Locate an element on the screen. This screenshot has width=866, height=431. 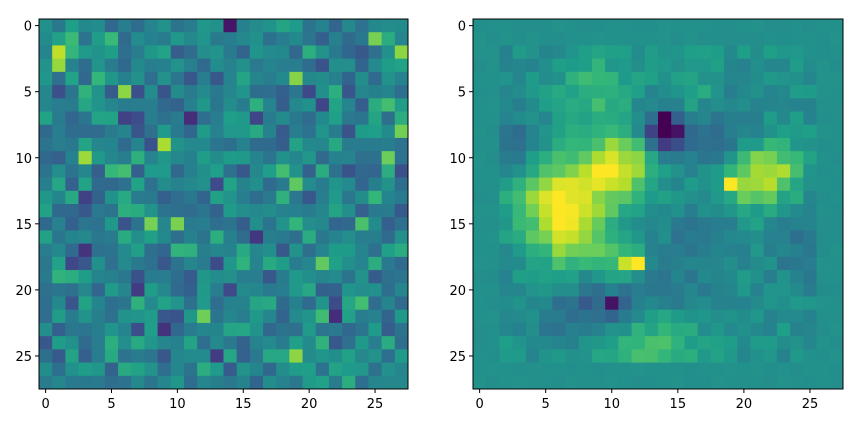
y-tick-label: 25 is located at coordinates (457, 357).